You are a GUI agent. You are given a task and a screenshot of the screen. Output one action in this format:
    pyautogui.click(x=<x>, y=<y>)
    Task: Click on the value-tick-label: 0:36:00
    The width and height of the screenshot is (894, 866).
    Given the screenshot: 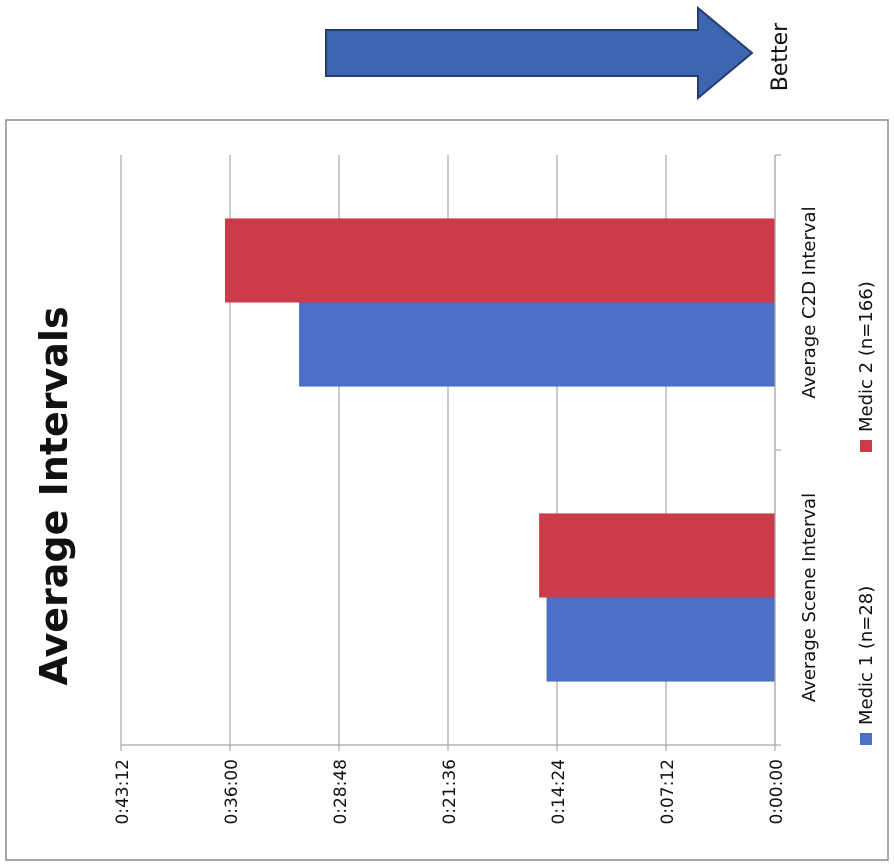 What is the action you would take?
    pyautogui.click(x=232, y=792)
    